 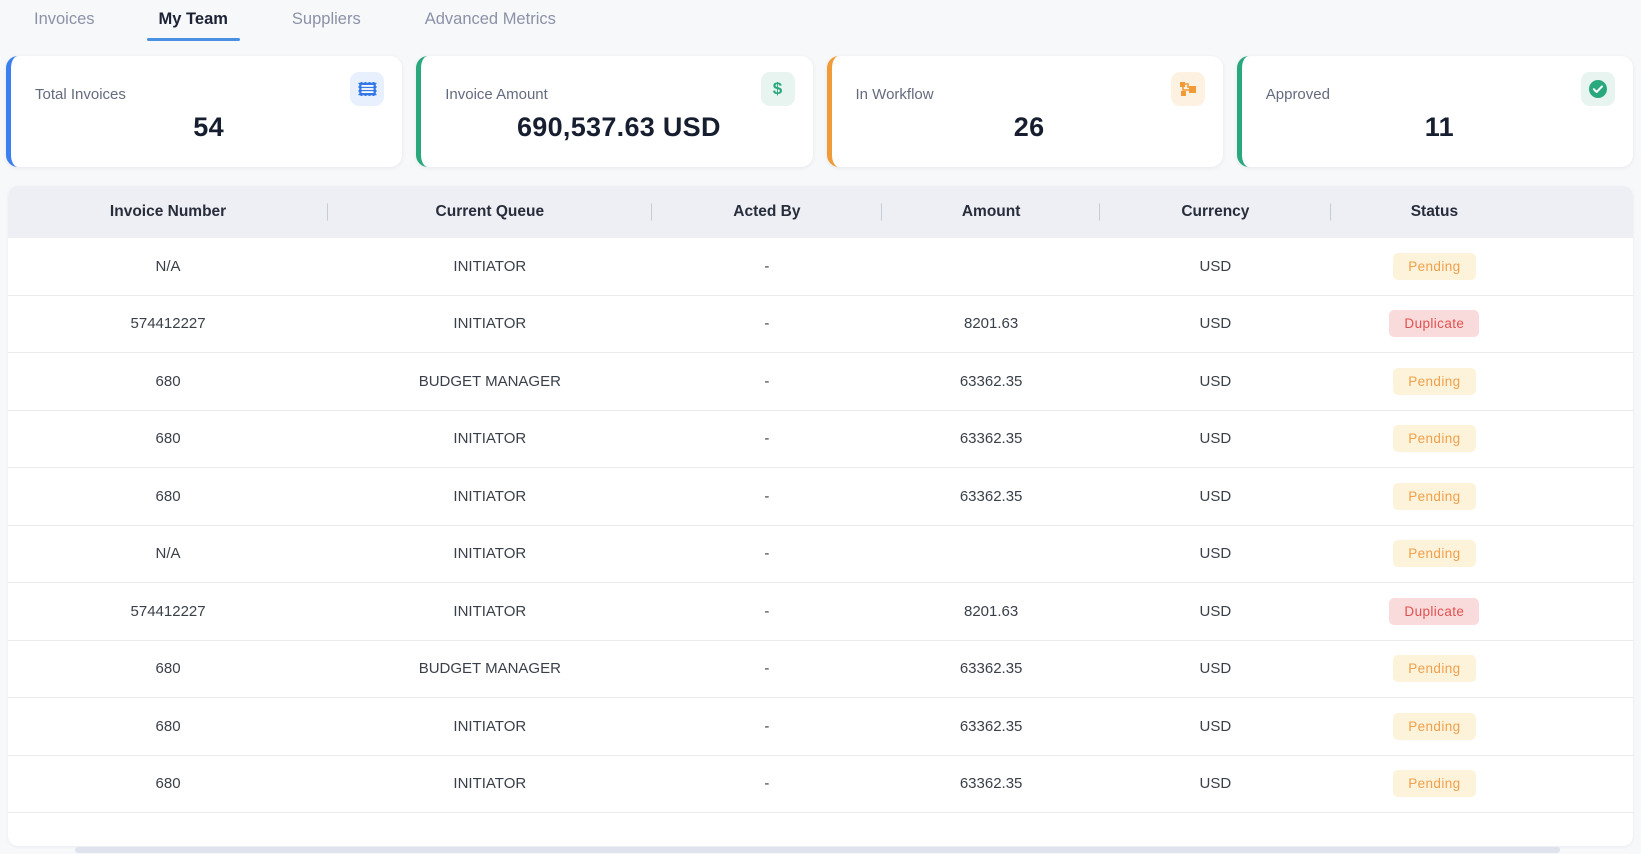 What do you see at coordinates (208, 127) in the screenshot?
I see `total-invoices-value: 54` at bounding box center [208, 127].